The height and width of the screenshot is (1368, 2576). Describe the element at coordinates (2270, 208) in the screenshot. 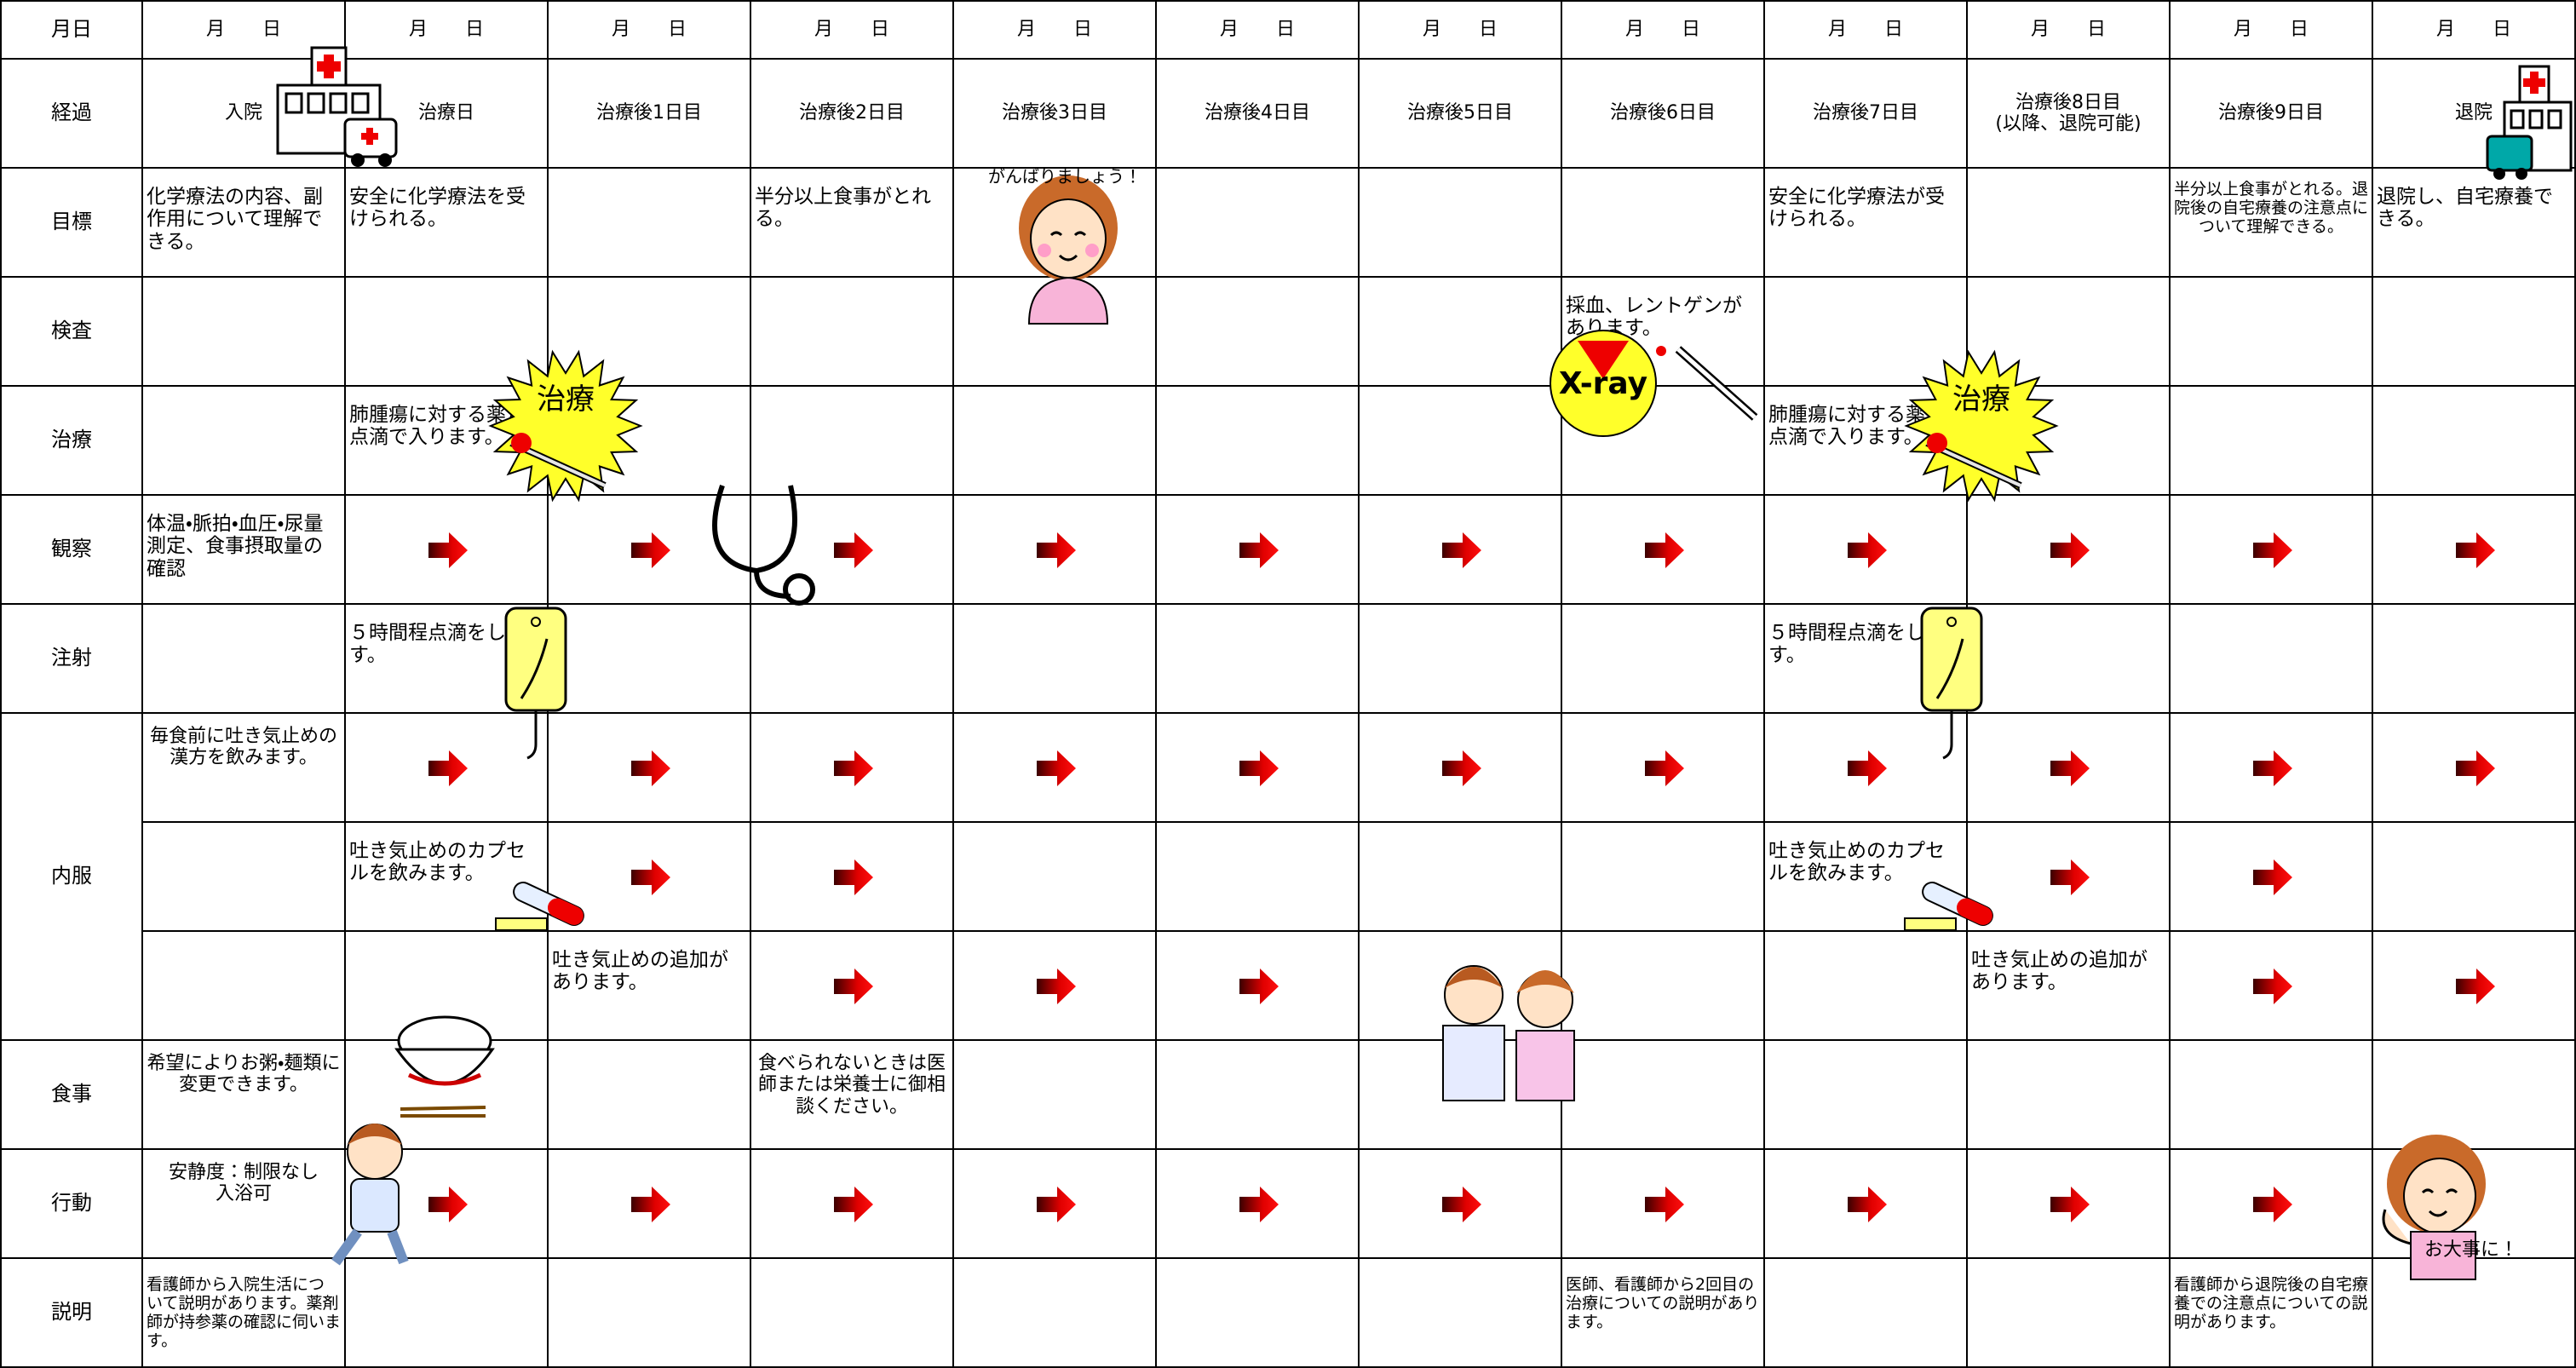

I see `cell-text: 半分以上食事がとれる。退院後の自宅療養の注意点について理解できる。` at that location.